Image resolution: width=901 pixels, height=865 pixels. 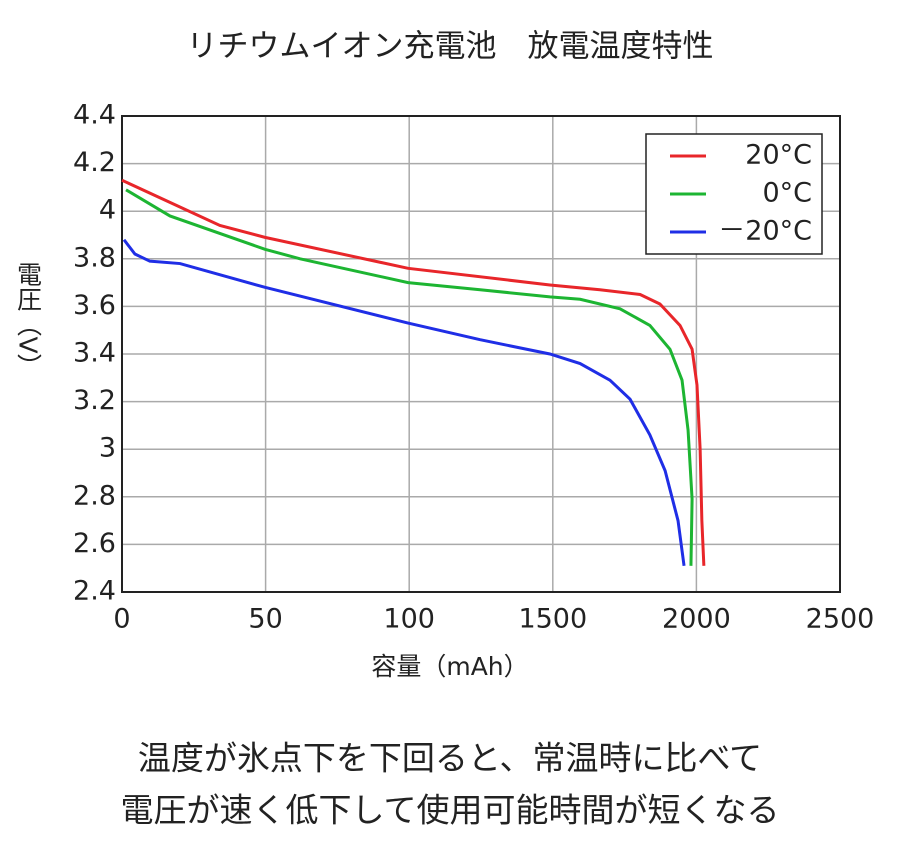 I want to click on y-tick-label: 2.6, so click(x=94, y=543).